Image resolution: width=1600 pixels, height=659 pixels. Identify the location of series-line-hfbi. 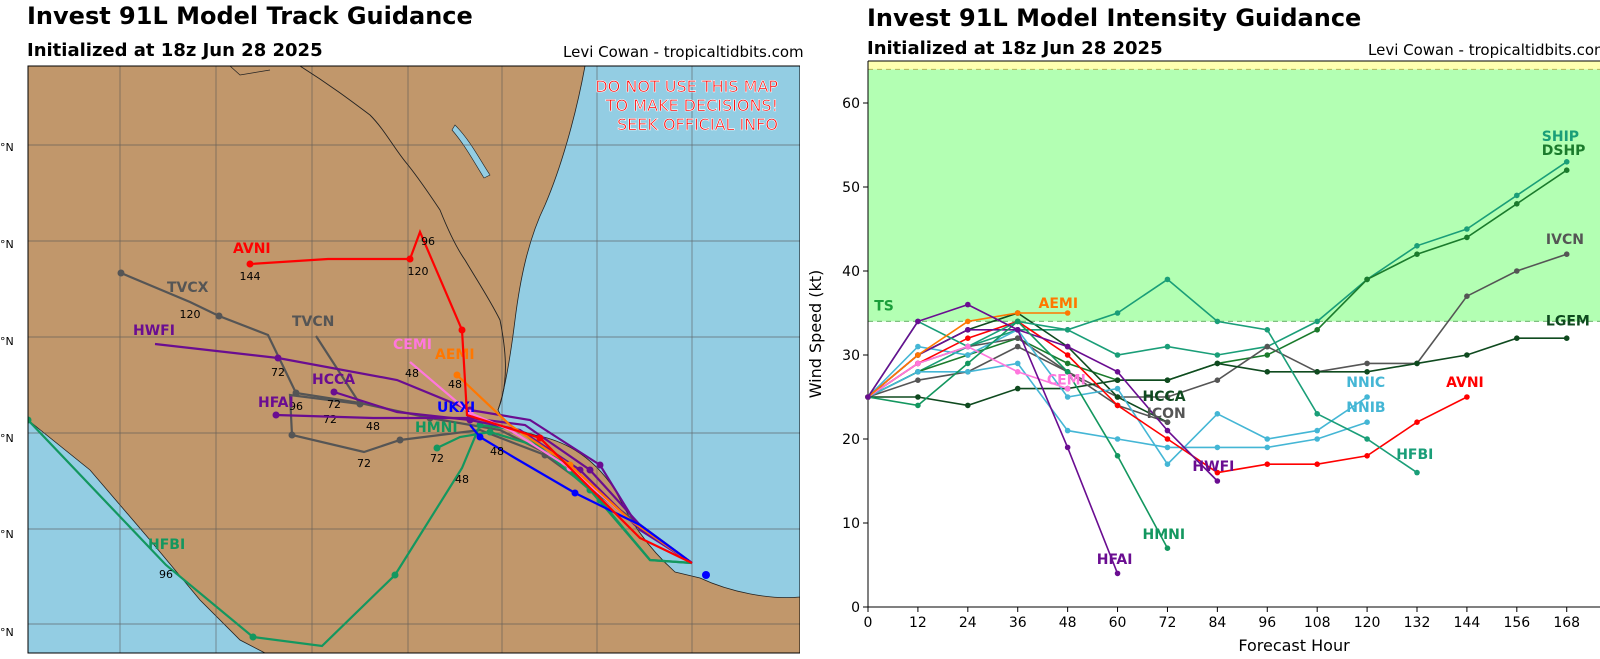
(1142, 376).